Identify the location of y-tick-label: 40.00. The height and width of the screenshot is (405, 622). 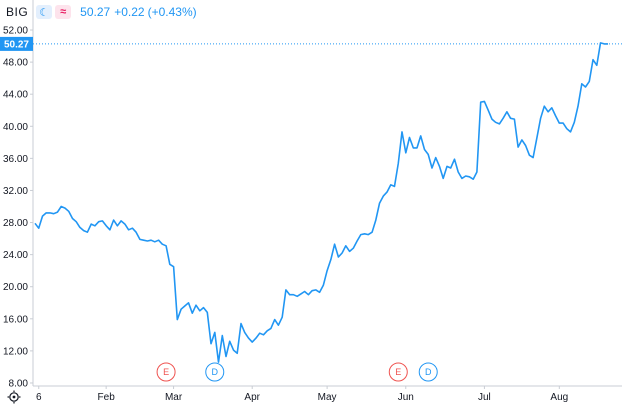
(15, 127).